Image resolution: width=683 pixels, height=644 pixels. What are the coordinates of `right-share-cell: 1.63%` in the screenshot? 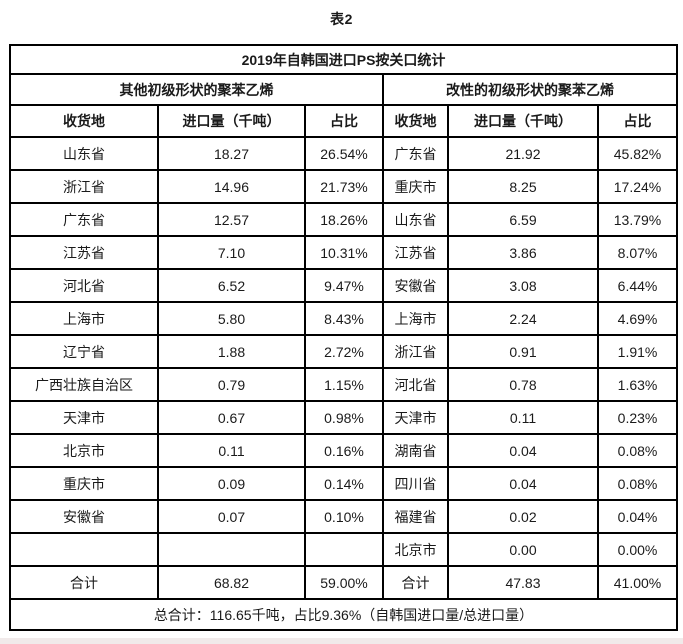 It's located at (637, 384).